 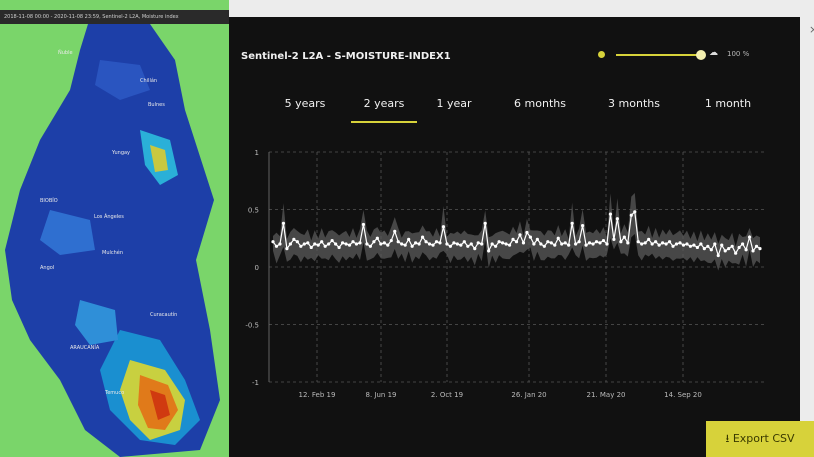 I want to click on x-tick-label: 21. May 20, so click(x=606, y=395).